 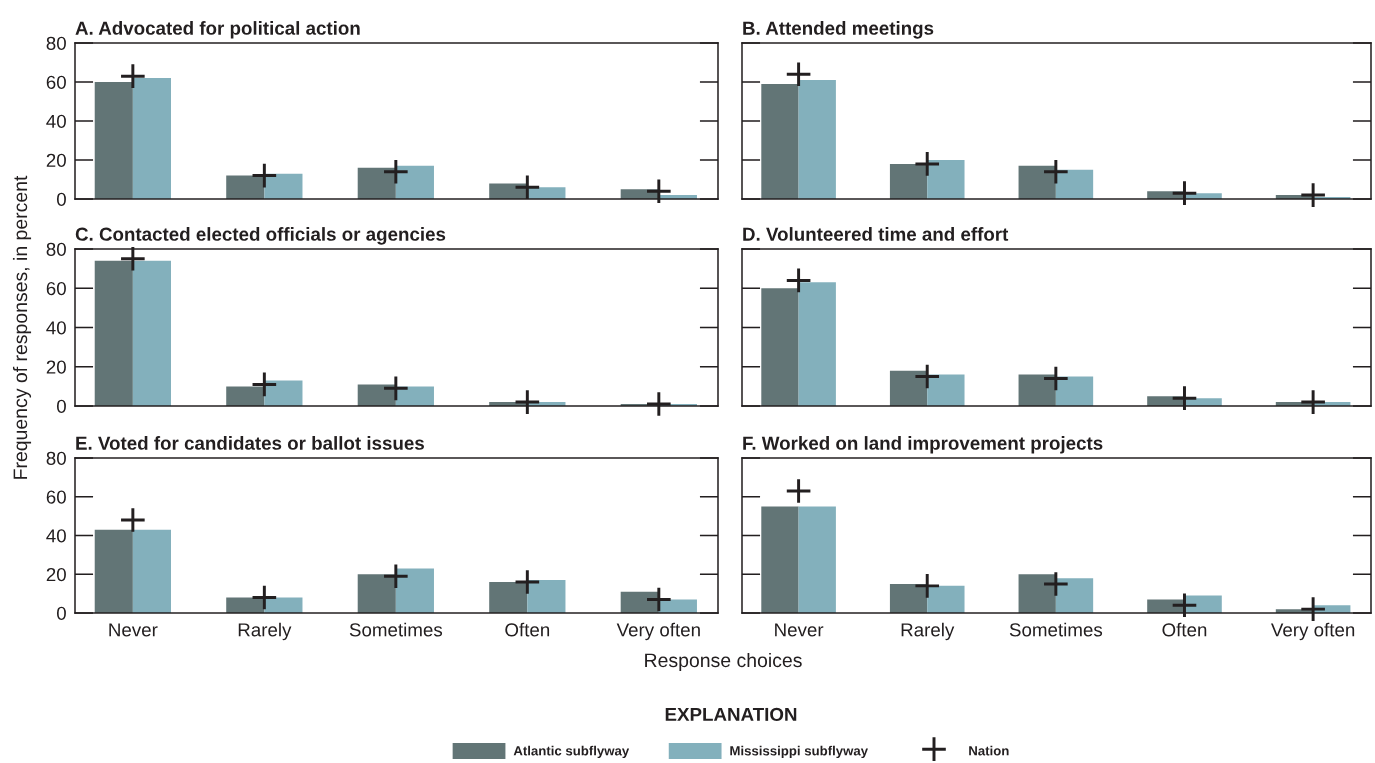 What do you see at coordinates (723, 662) in the screenshot?
I see `x-axis-title: Response choices` at bounding box center [723, 662].